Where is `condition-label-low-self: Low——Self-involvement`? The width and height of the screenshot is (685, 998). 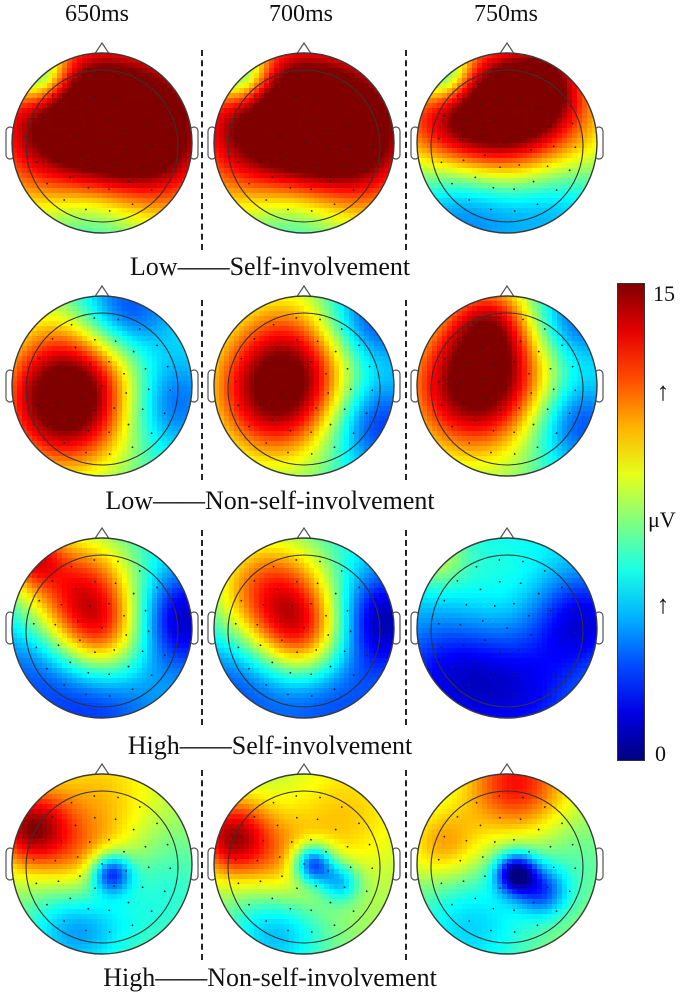
condition-label-low-self: Low——Self-involvement is located at coordinates (270, 266).